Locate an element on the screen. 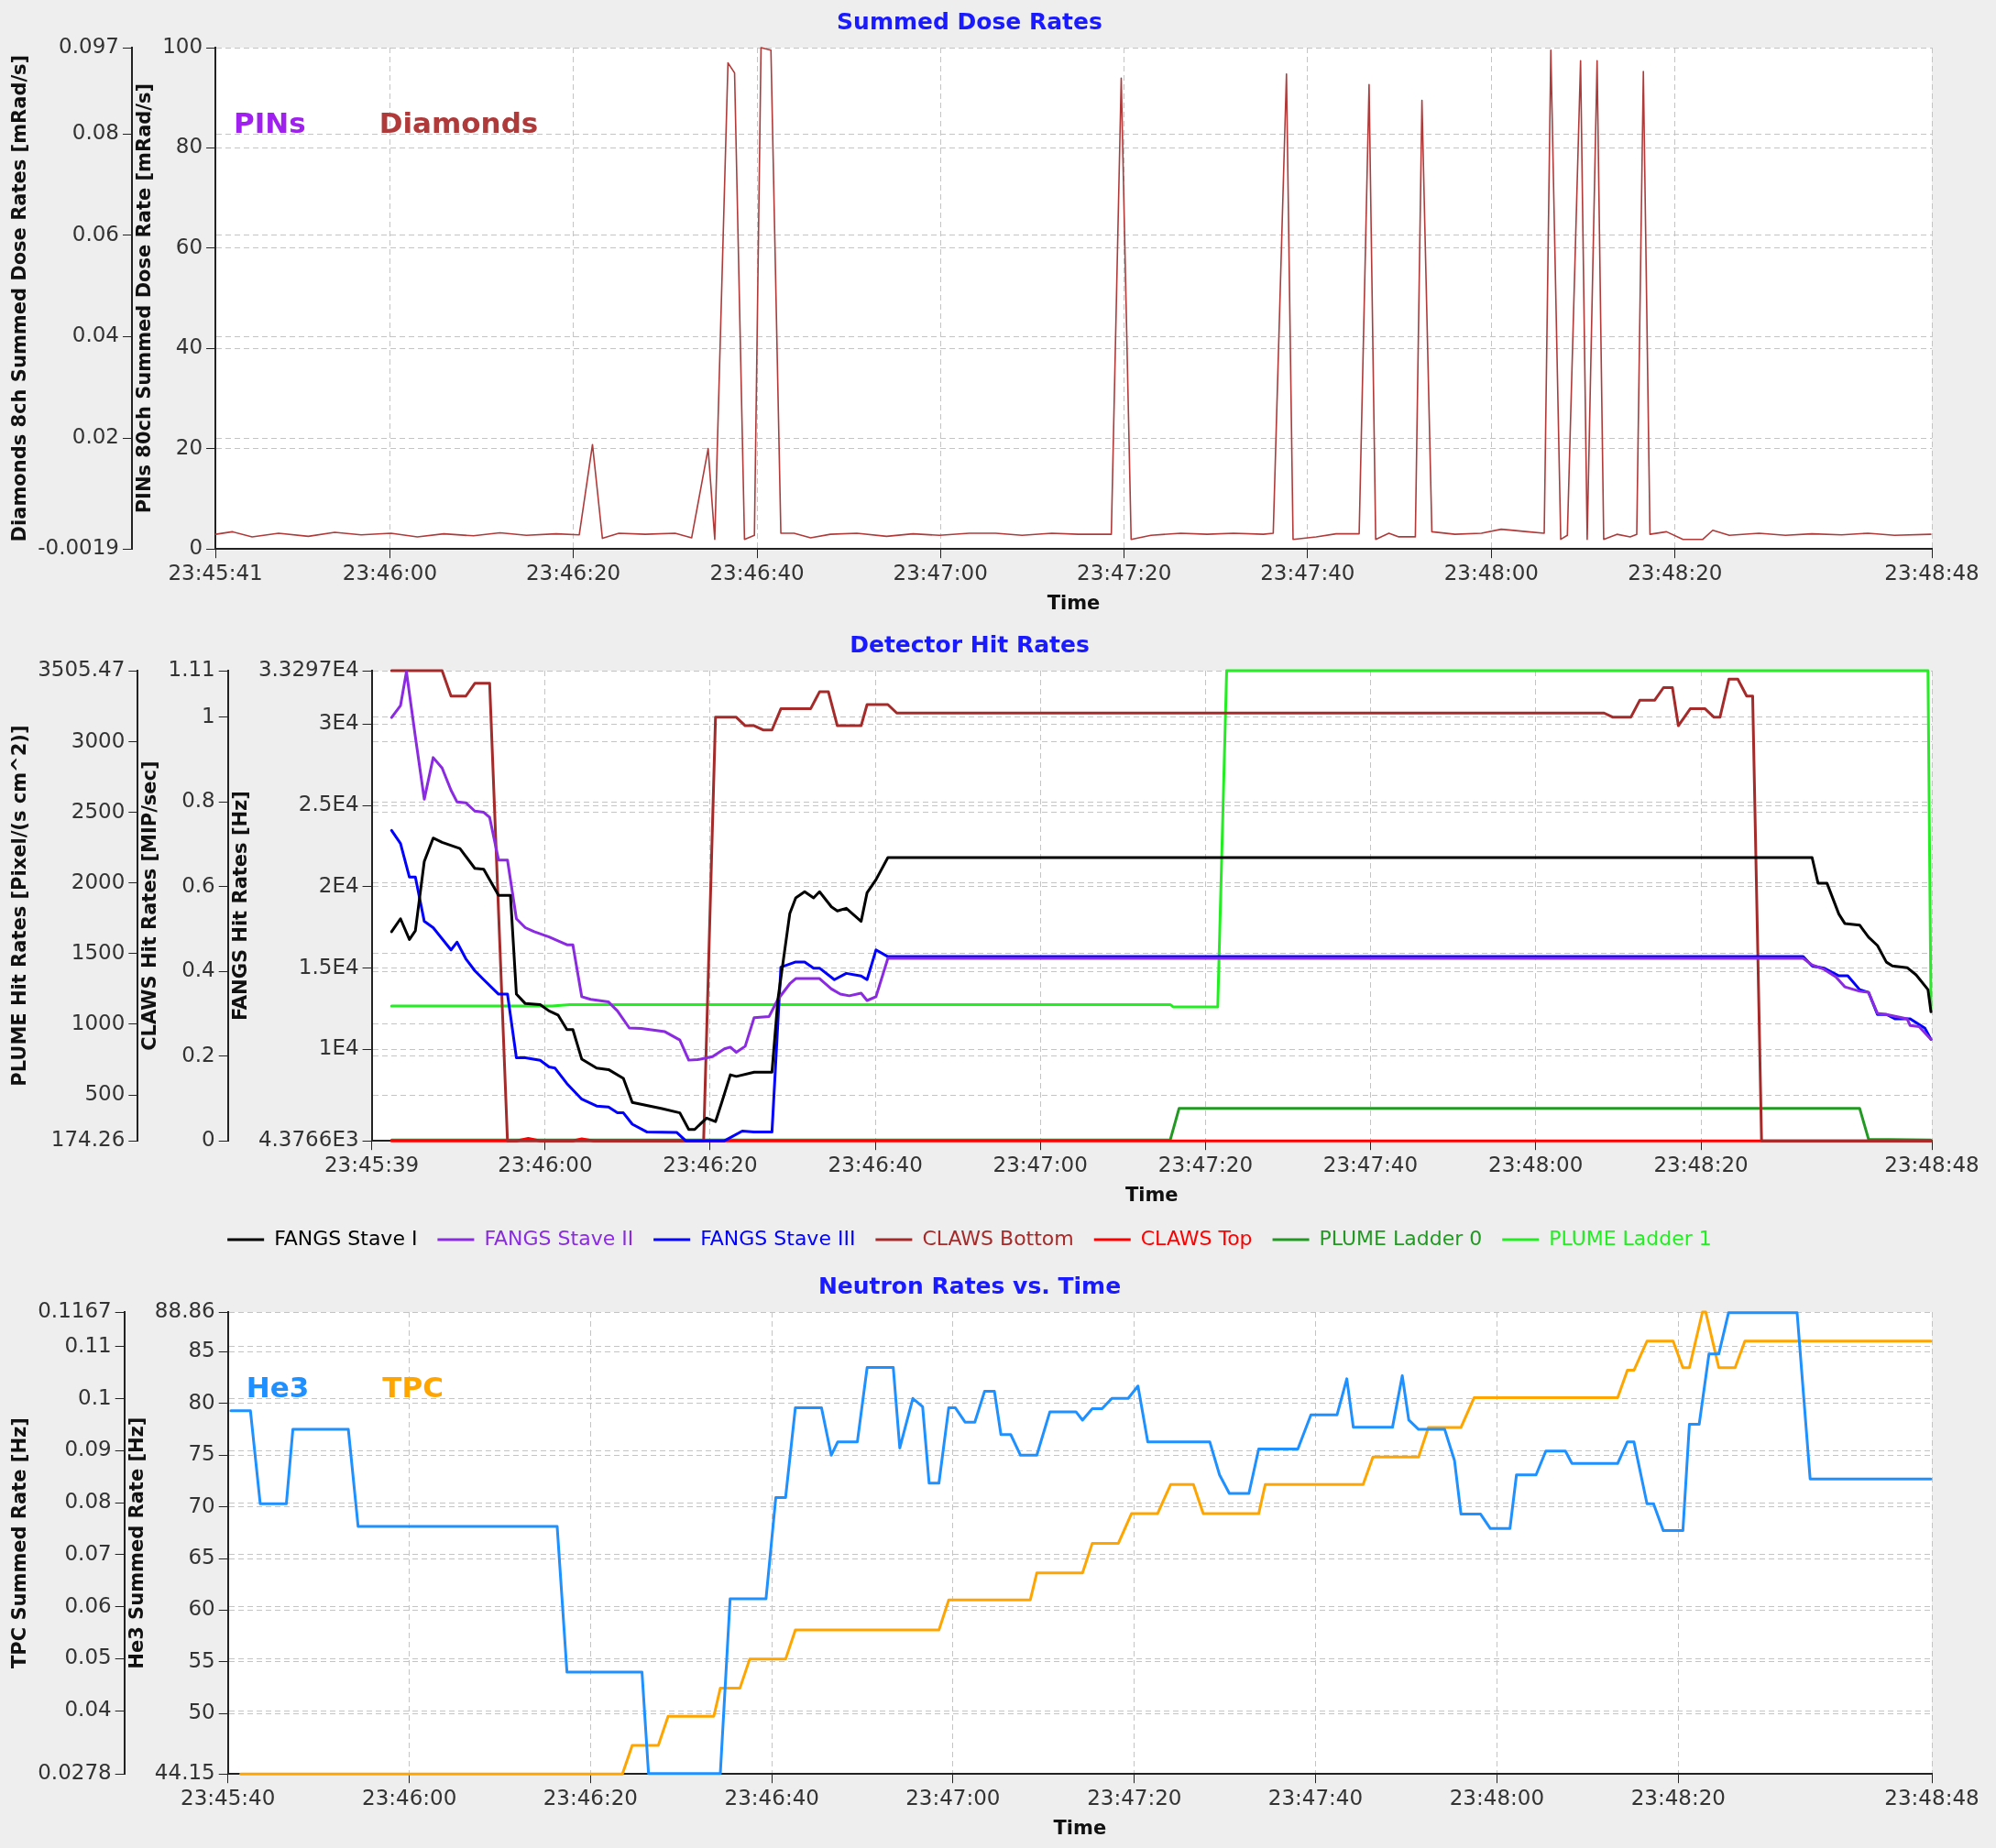 This screenshot has height=1848, width=1996. y2-axis-title: He3 Summed Rate [Hz] is located at coordinates (136, 1542).